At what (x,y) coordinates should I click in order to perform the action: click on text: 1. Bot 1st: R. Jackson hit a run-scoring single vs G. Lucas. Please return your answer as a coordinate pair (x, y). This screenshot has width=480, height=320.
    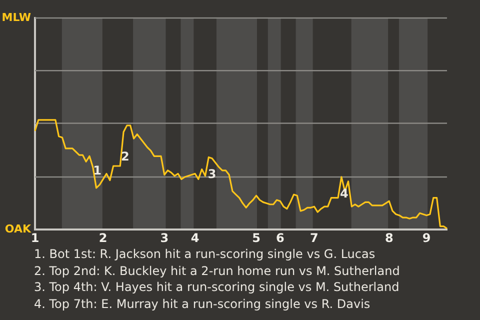
    Looking at the image, I should click on (205, 254).